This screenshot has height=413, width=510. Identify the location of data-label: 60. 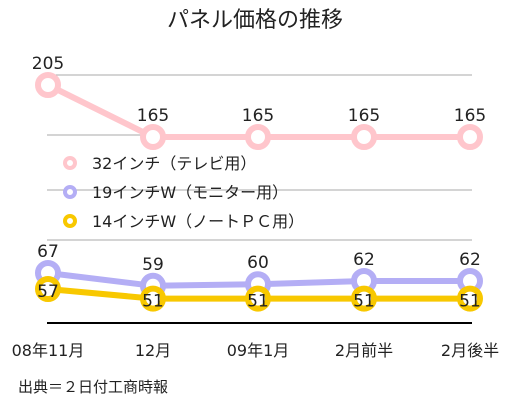
(258, 263).